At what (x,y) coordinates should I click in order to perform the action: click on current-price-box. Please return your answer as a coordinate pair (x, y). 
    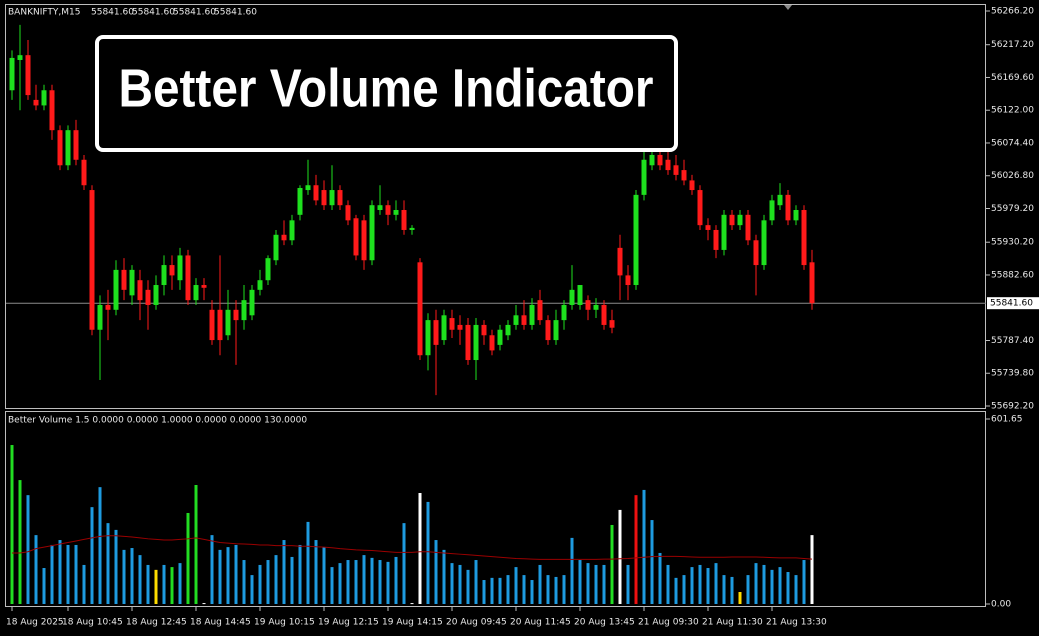
    Looking at the image, I should click on (1013, 303).